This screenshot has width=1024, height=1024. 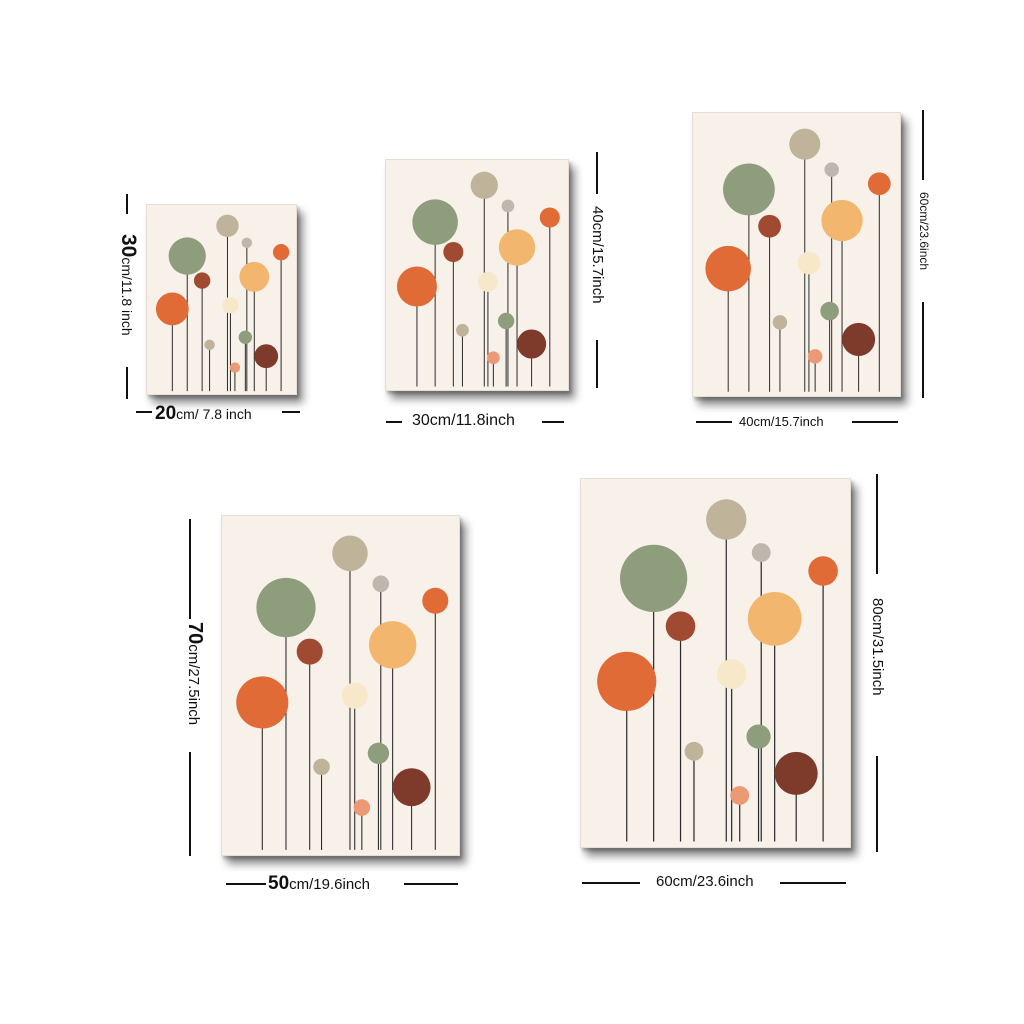 What do you see at coordinates (714, 422) in the screenshot?
I see `width-line-40x60` at bounding box center [714, 422].